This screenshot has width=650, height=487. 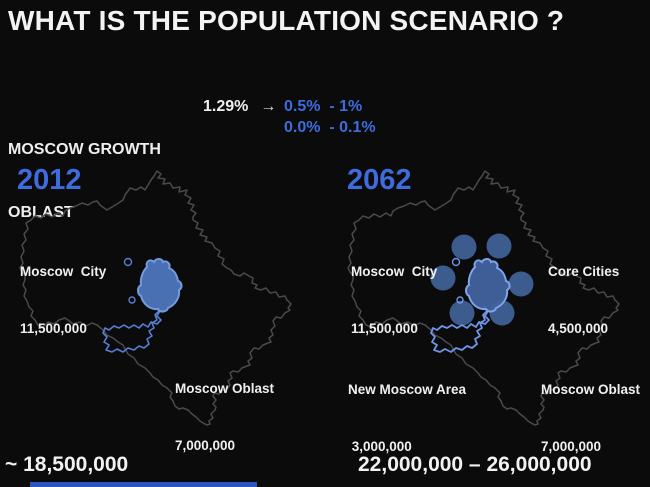 What do you see at coordinates (462, 313) in the screenshot?
I see `new-moscow-core-circle` at bounding box center [462, 313].